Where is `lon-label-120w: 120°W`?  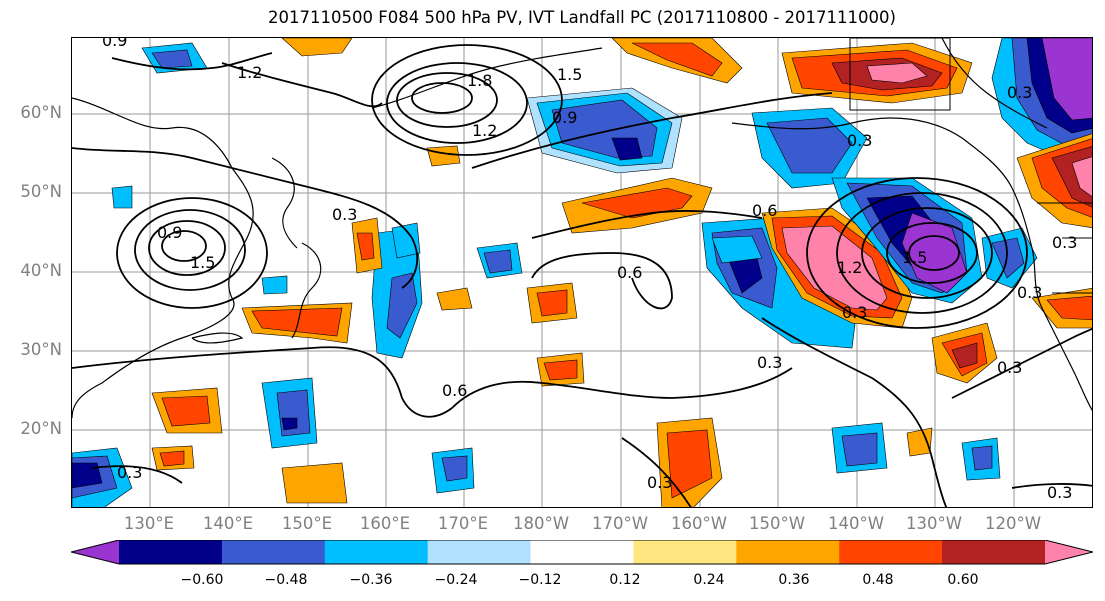
lon-label-120w: 120°W is located at coordinates (1013, 523).